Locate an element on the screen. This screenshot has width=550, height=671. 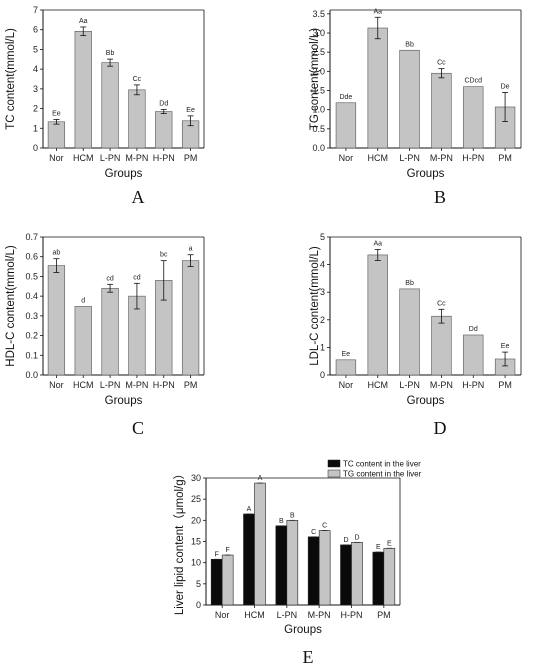
y-tick-label: 30 is located at coordinates (196, 478).